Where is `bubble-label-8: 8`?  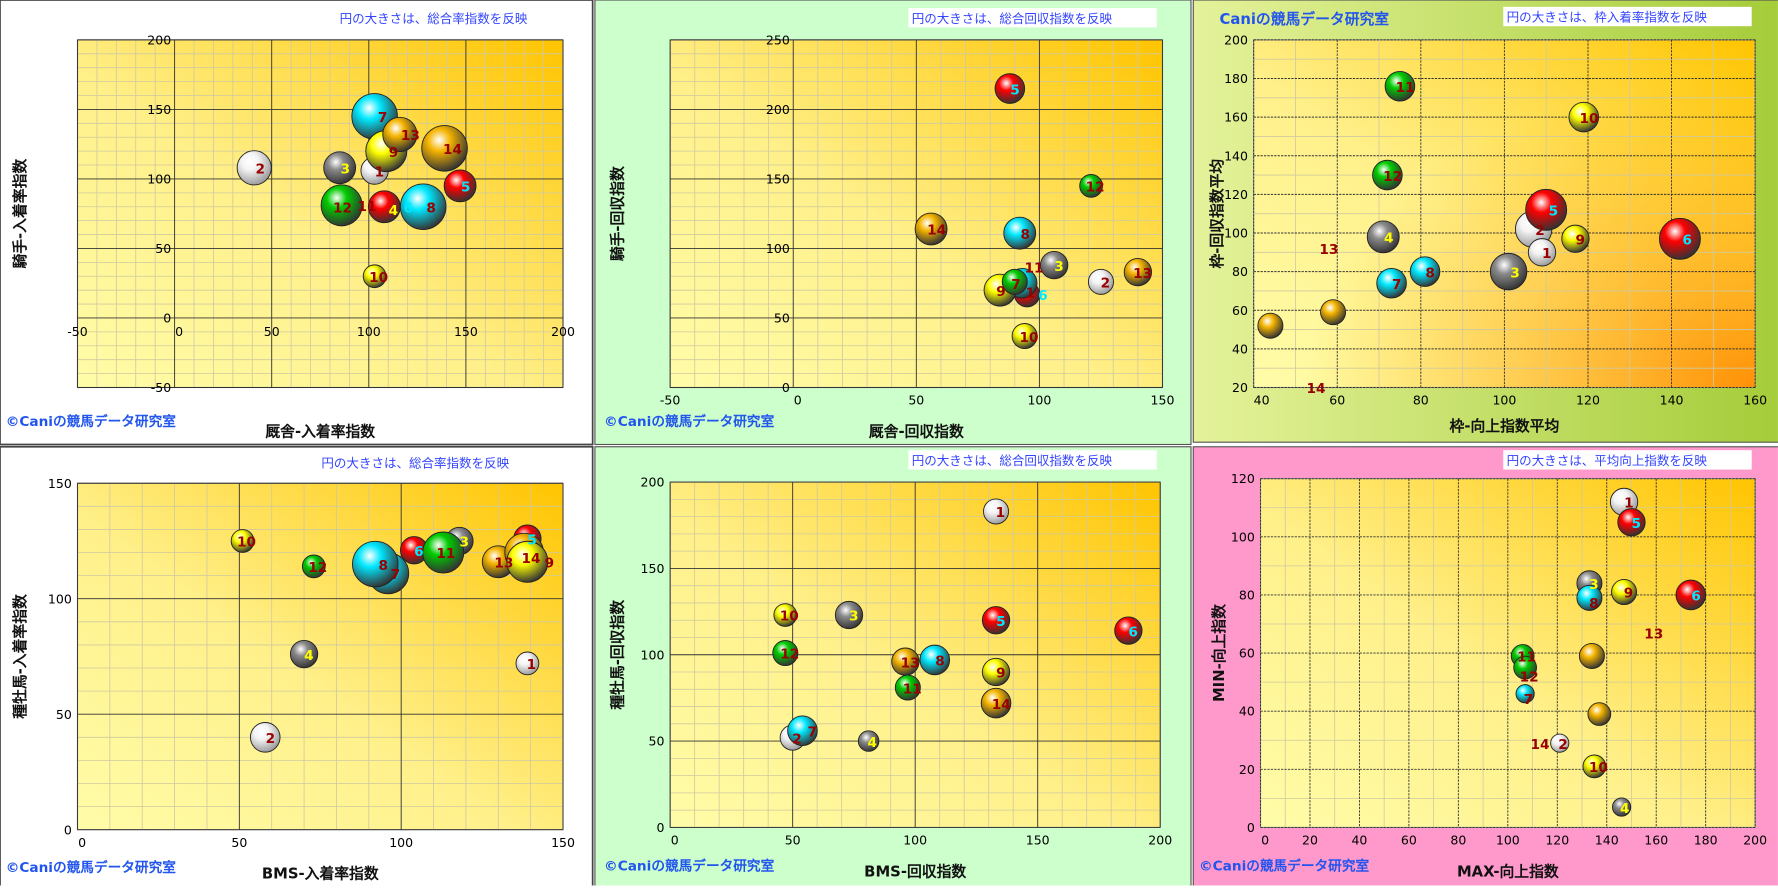 bubble-label-8: 8 is located at coordinates (384, 566).